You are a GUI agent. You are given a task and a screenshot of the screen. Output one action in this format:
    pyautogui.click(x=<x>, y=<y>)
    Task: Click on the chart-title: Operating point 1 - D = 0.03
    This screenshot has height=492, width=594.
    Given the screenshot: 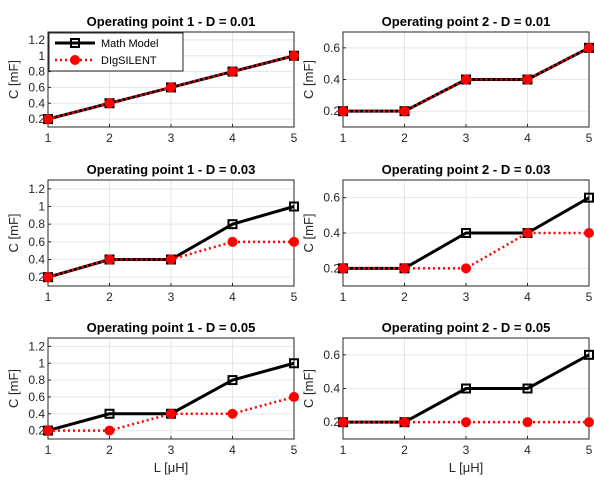 What is the action you would take?
    pyautogui.click(x=171, y=169)
    